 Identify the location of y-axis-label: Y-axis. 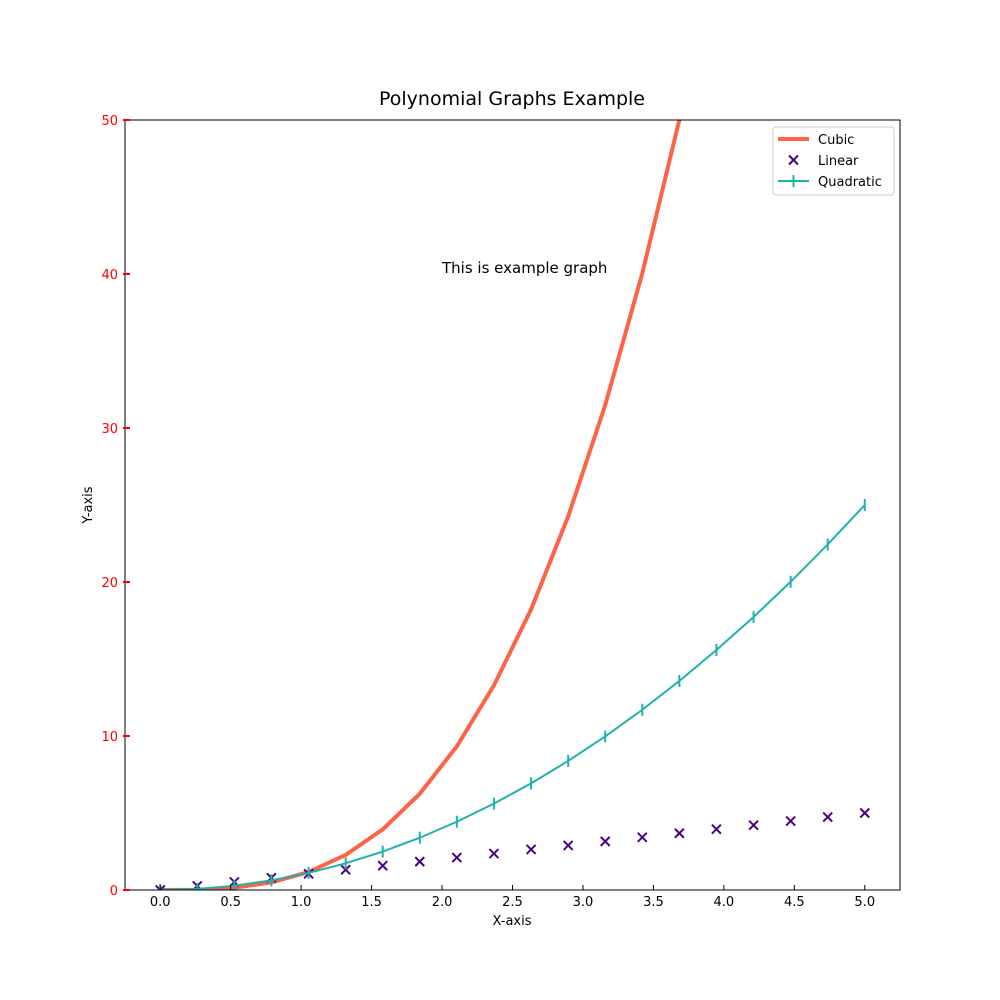
(88, 505).